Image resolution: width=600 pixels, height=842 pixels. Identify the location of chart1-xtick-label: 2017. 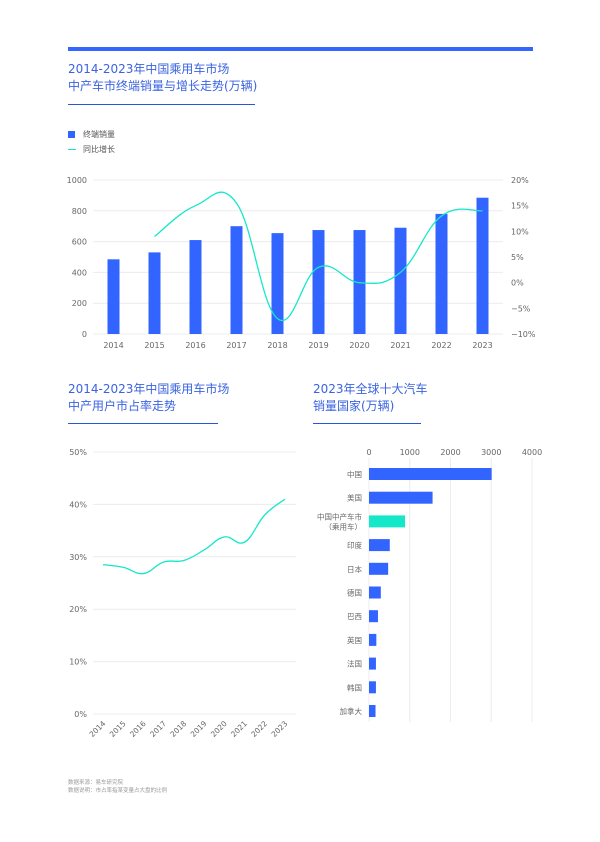
(236, 345).